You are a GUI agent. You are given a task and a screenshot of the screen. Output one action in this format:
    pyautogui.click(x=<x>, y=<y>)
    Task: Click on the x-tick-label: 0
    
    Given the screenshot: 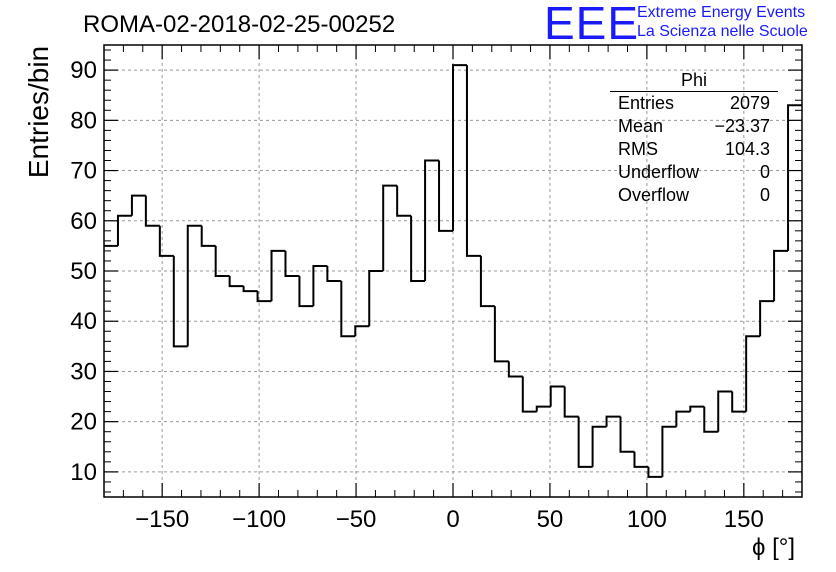 What is the action you would take?
    pyautogui.click(x=452, y=519)
    